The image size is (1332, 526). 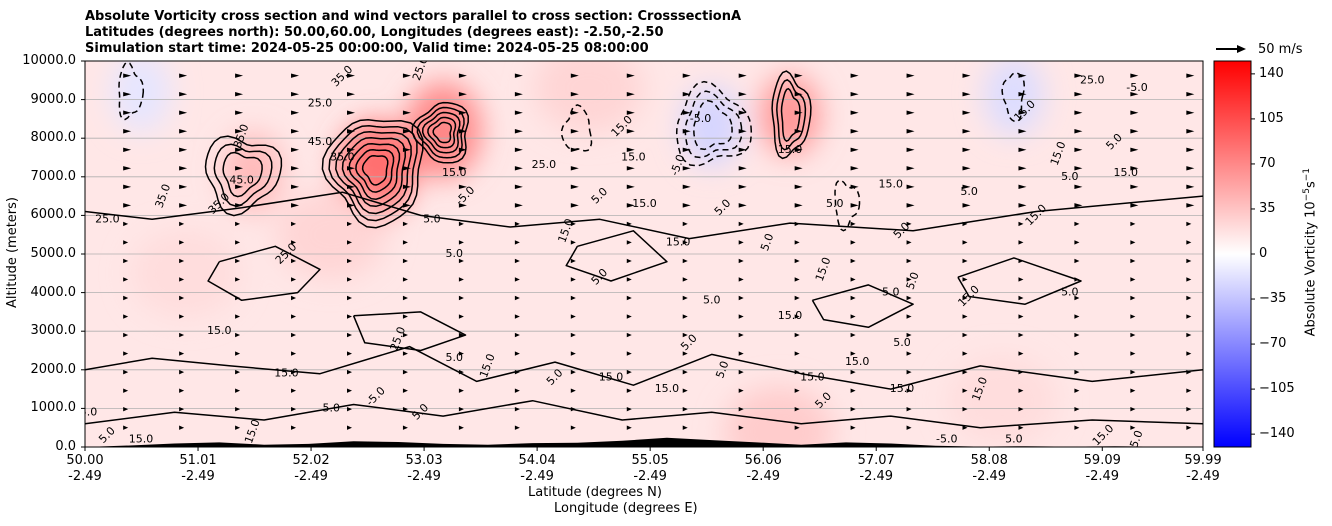 I want to click on x-tick-lat: 58.08, so click(x=989, y=460).